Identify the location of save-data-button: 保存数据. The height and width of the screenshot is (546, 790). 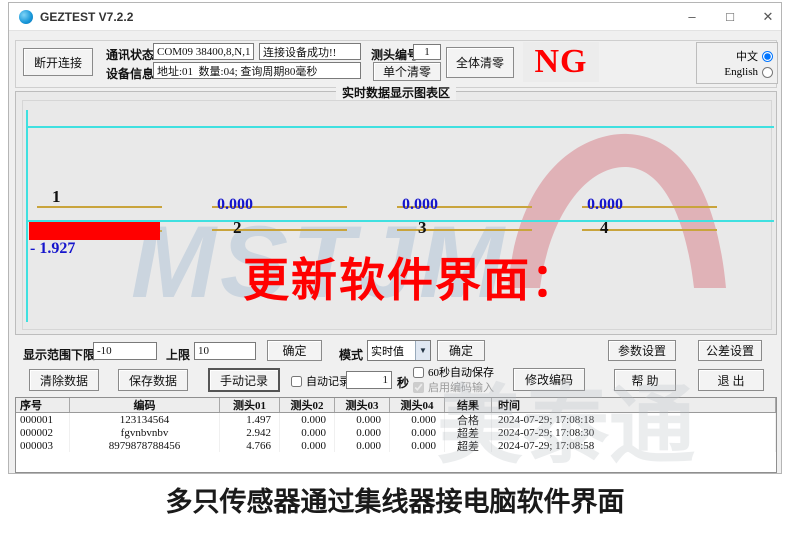
(153, 380).